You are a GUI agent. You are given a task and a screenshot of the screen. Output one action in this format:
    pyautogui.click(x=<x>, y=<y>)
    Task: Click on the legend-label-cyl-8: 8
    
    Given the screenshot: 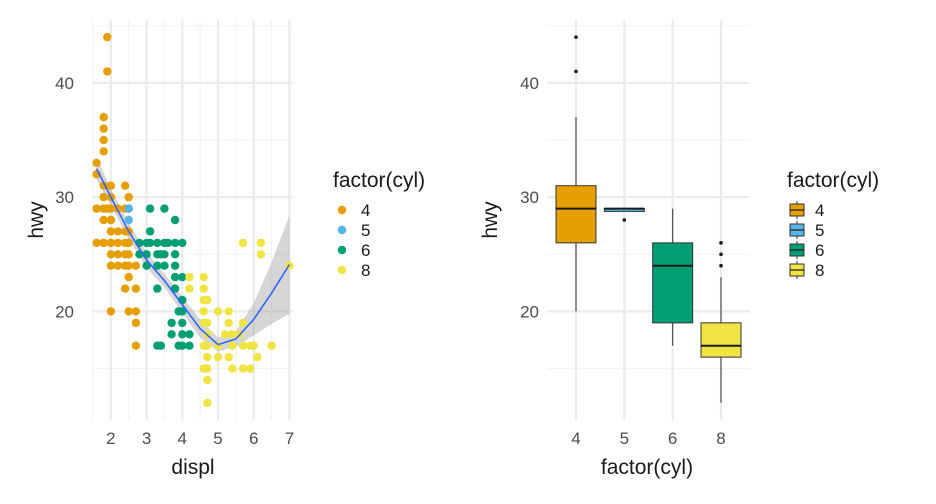 What is the action you would take?
    pyautogui.click(x=365, y=270)
    